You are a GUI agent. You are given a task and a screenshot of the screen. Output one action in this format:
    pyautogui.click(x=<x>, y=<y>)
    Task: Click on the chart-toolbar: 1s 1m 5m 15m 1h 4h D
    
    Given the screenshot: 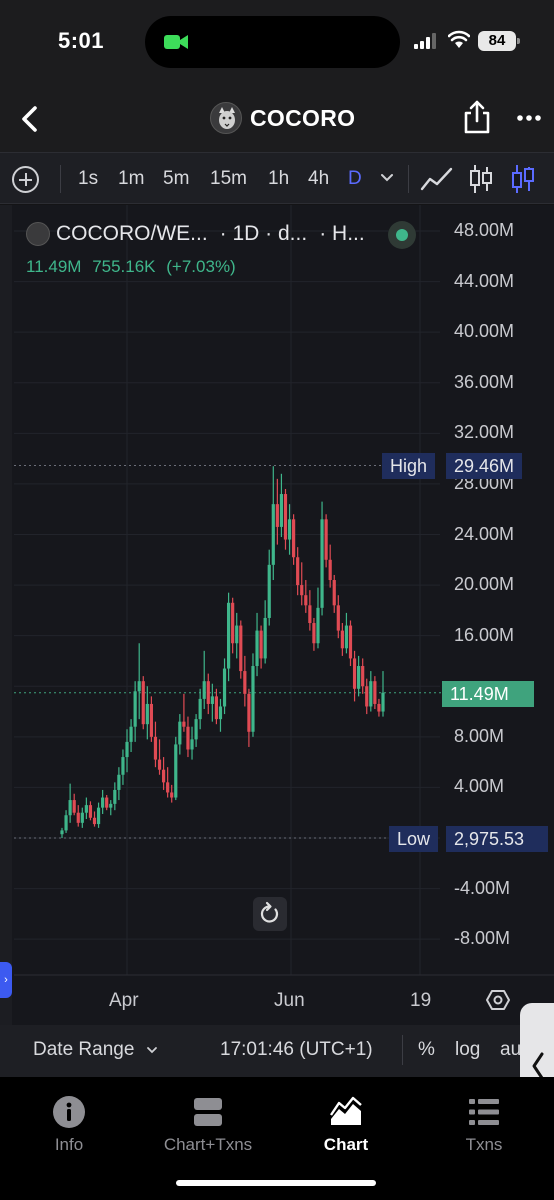 What is the action you would take?
    pyautogui.click(x=277, y=178)
    